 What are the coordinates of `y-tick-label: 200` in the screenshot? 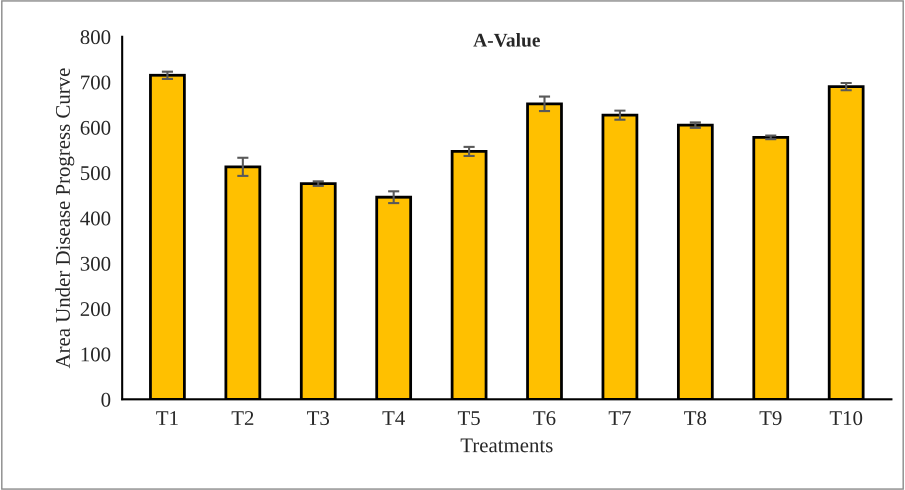 It's located at (95, 309).